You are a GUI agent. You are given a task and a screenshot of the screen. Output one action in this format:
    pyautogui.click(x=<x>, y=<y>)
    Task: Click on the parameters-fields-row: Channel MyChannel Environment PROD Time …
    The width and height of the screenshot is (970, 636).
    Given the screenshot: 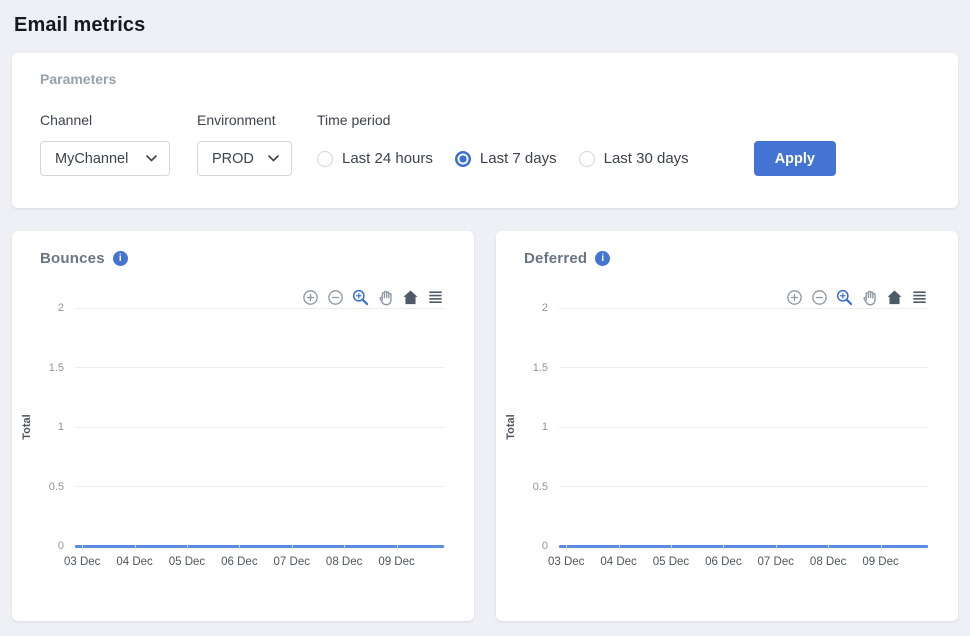 What is the action you would take?
    pyautogui.click(x=485, y=144)
    